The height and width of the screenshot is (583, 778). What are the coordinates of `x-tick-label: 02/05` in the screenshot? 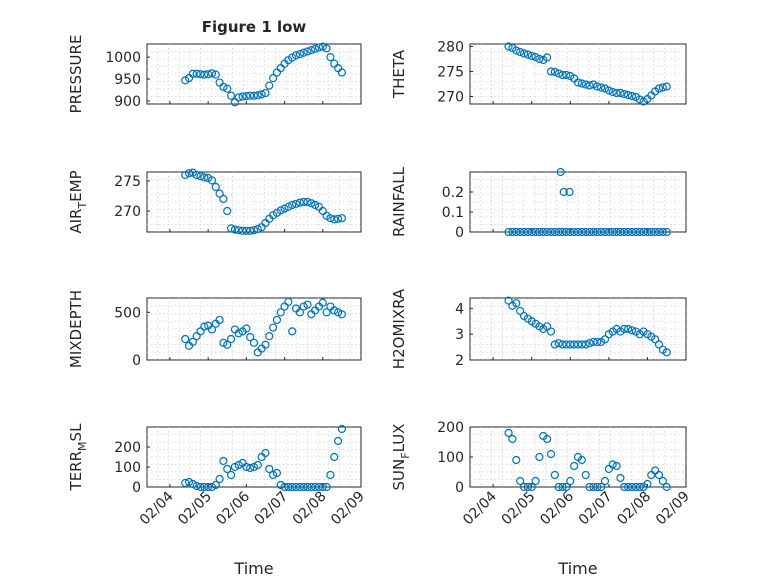 It's located at (195, 509).